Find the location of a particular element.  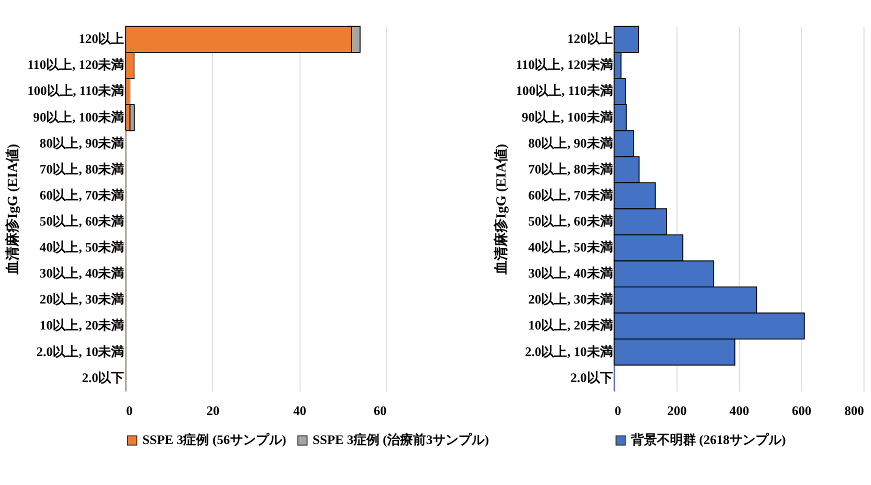

legend-label: SSPE 3症例 (56サンプル) is located at coordinates (214, 440).